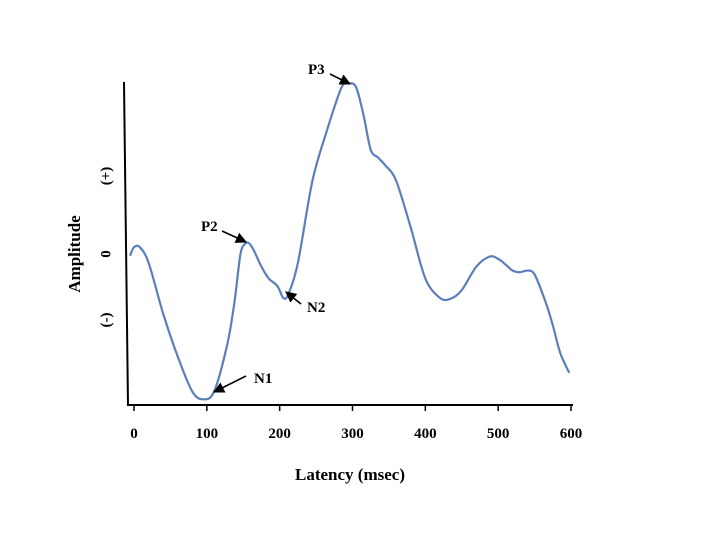 The image size is (720, 540). Describe the element at coordinates (234, 236) in the screenshot. I see `peak-arrow-p2` at that location.